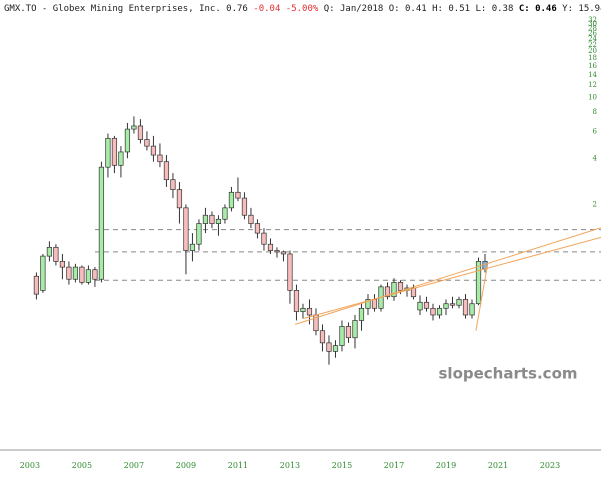  What do you see at coordinates (82, 465) in the screenshot?
I see `x-tick-label: 2005` at bounding box center [82, 465].